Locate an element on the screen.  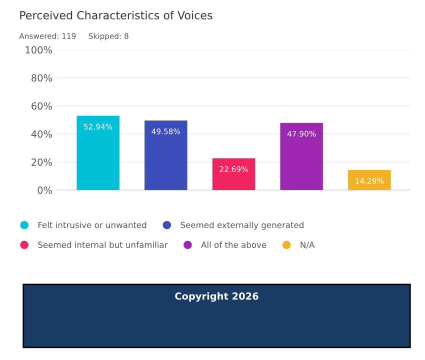
legend-label: N/A is located at coordinates (307, 245).